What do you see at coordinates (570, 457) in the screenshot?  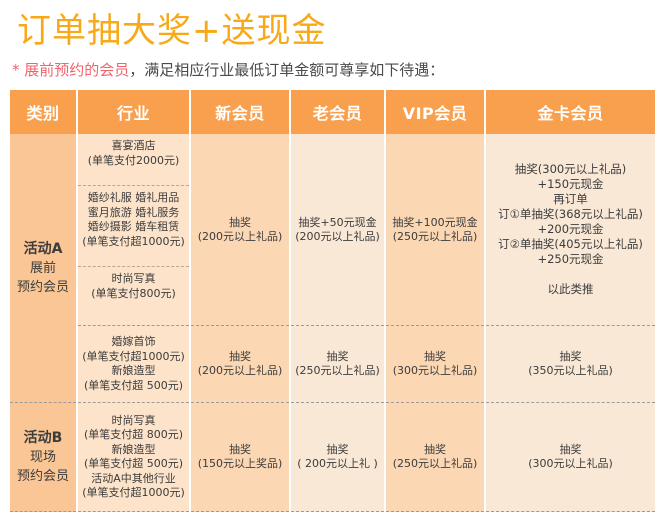 I see `gold-member-benefit: 抽奖 (300元以上礼品)` at bounding box center [570, 457].